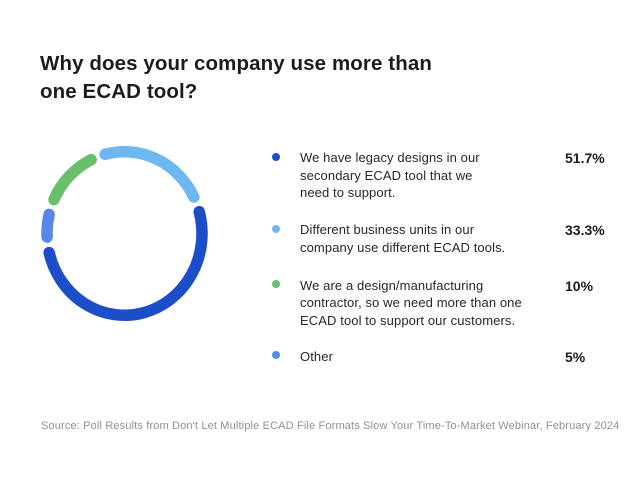  Describe the element at coordinates (72, 179) in the screenshot. I see `donut-segment-design-manufacturing` at that location.